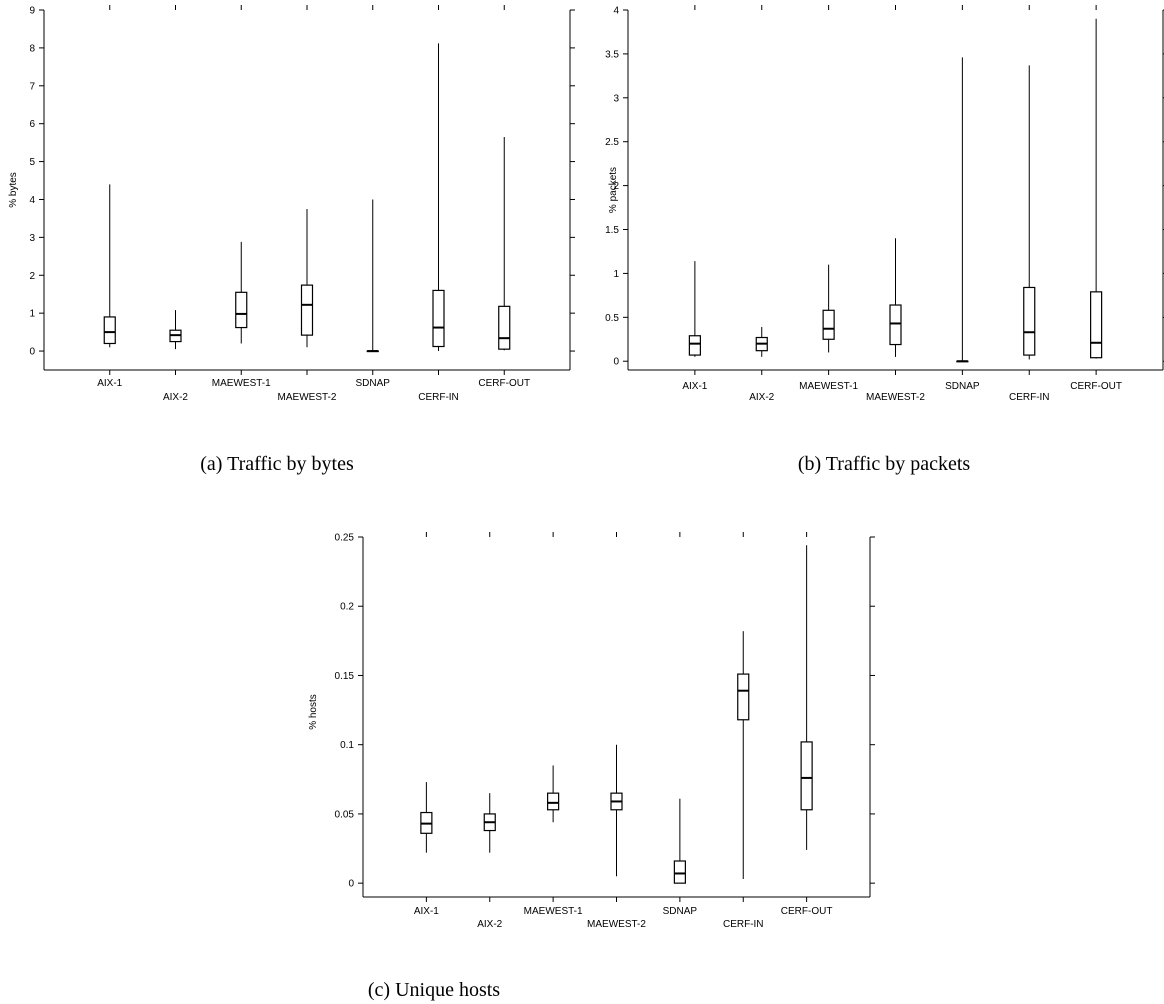 The height and width of the screenshot is (1004, 1164). What do you see at coordinates (345, 814) in the screenshot?
I see `y-tick-label: 0.05` at bounding box center [345, 814].